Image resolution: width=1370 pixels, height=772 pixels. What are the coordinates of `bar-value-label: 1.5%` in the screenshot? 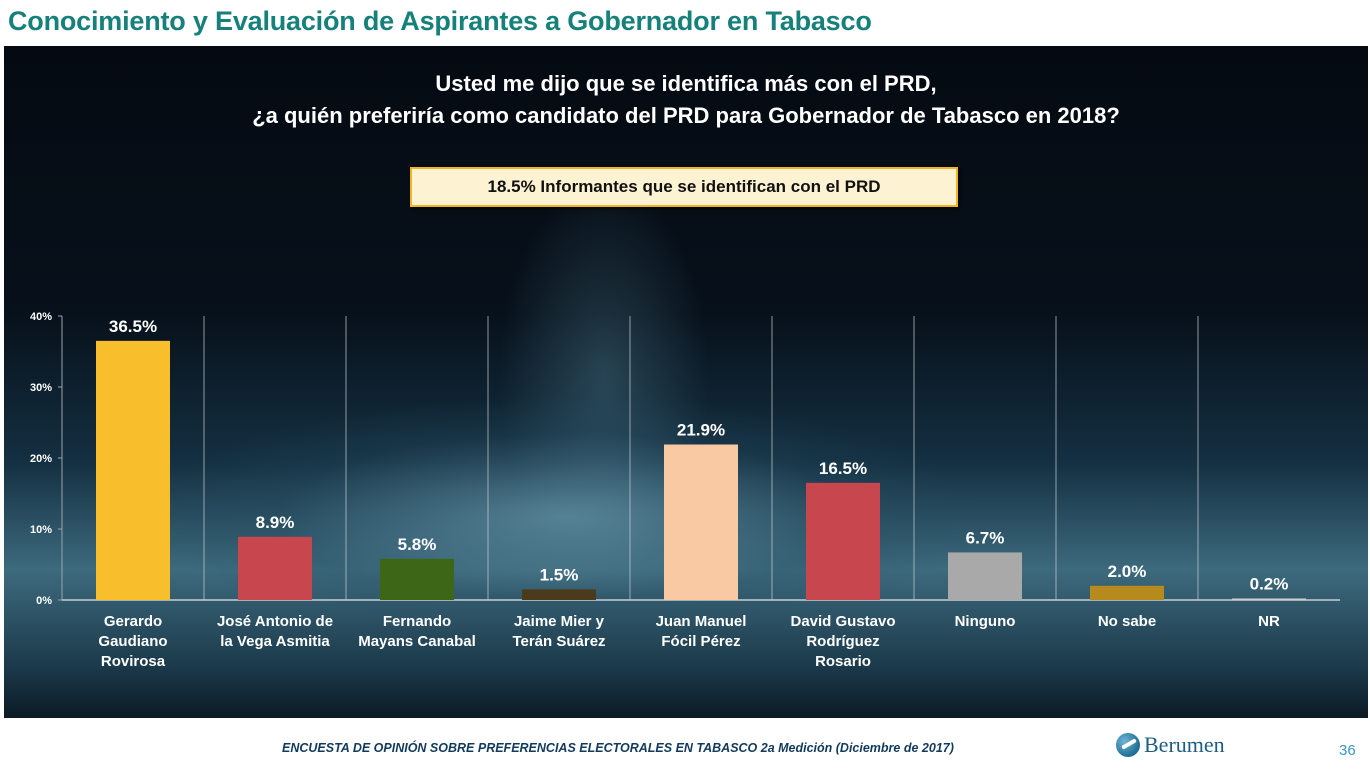 It's located at (559, 574).